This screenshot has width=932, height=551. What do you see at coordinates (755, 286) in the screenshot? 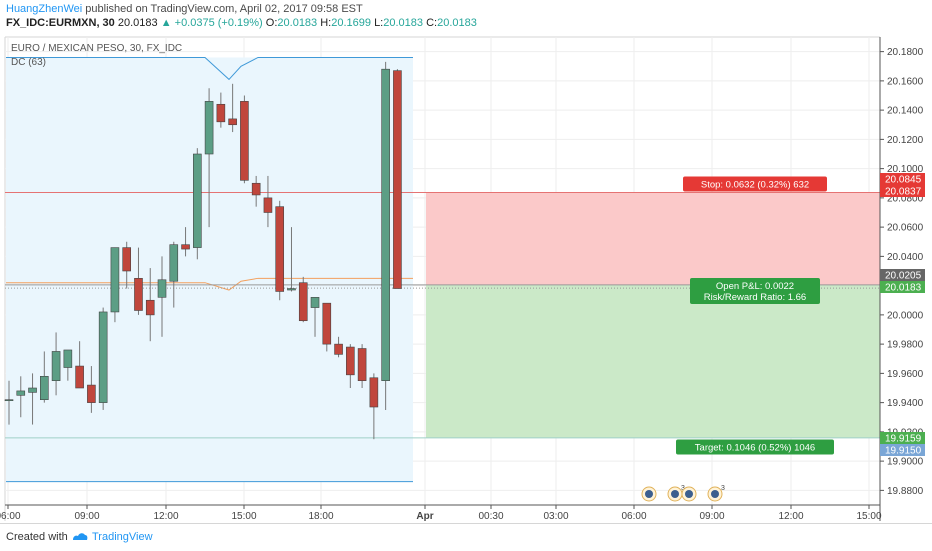
I see `pnl-label-text: Open P&L: 0.0022` at bounding box center [755, 286].